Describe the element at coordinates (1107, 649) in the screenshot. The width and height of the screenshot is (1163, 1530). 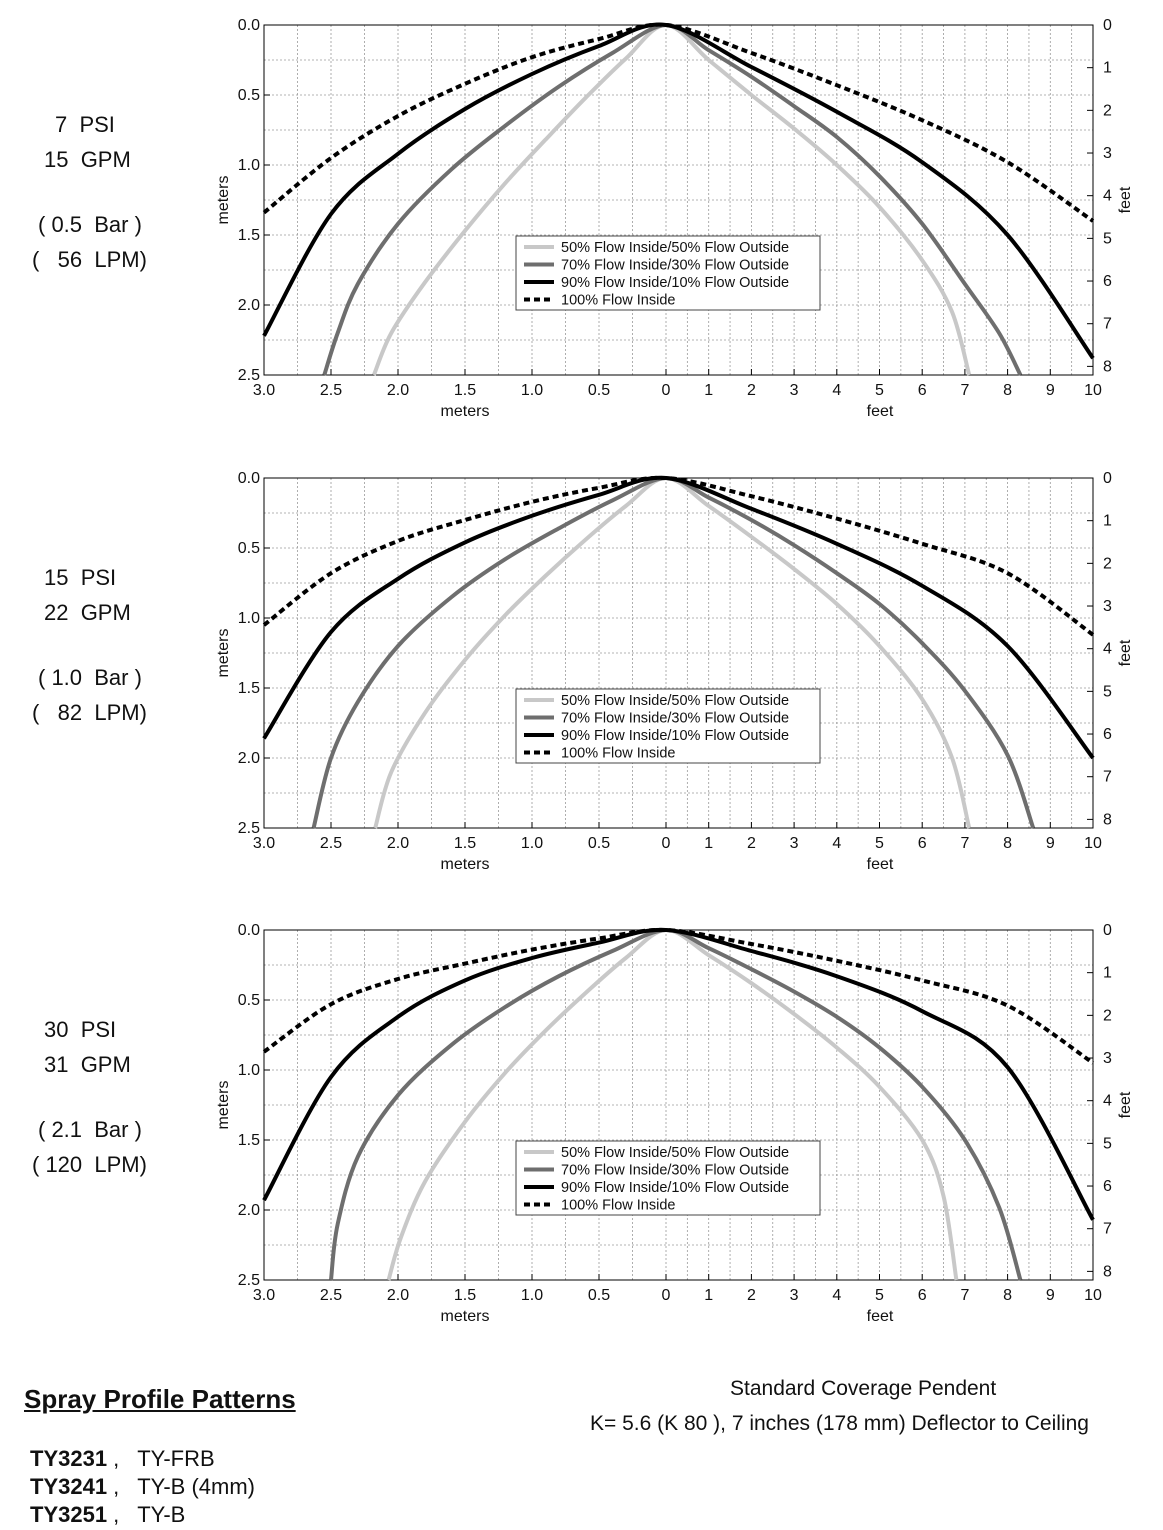
I see `y-right-tick-label: 4` at that location.